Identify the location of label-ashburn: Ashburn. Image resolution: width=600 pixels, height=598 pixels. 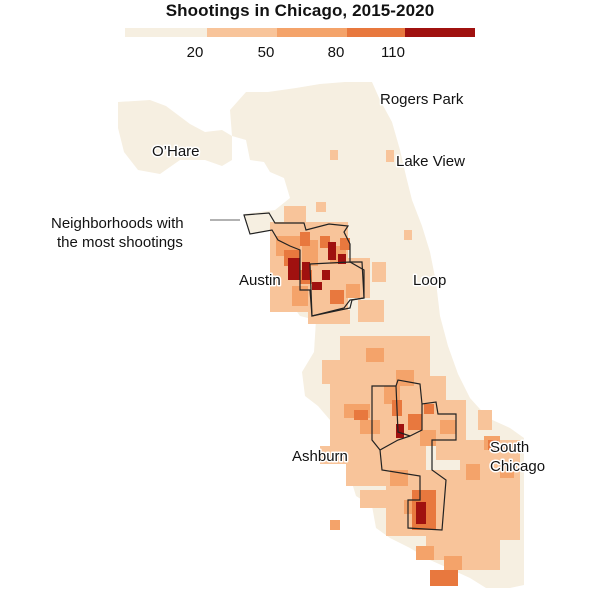
(320, 456).